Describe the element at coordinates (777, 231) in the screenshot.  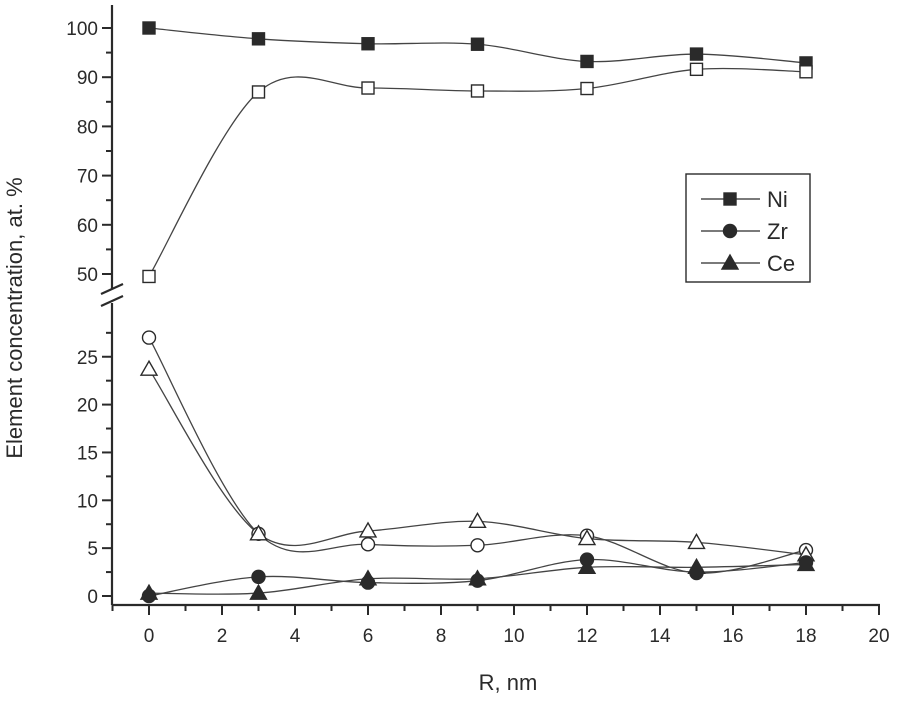
I see `legend-label-zr: Zr` at that location.